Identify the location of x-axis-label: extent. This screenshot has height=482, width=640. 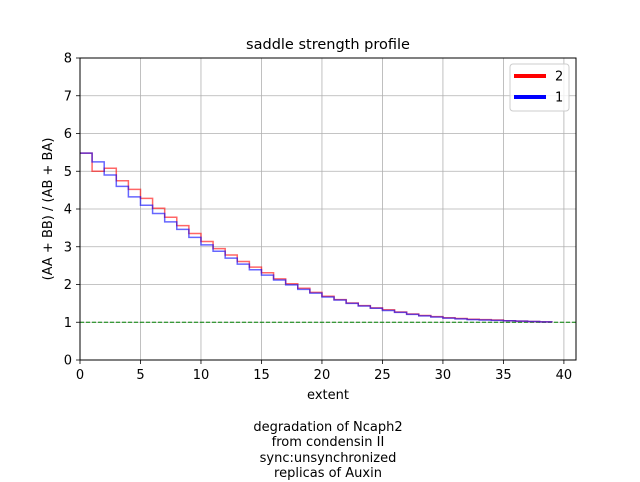
(328, 395).